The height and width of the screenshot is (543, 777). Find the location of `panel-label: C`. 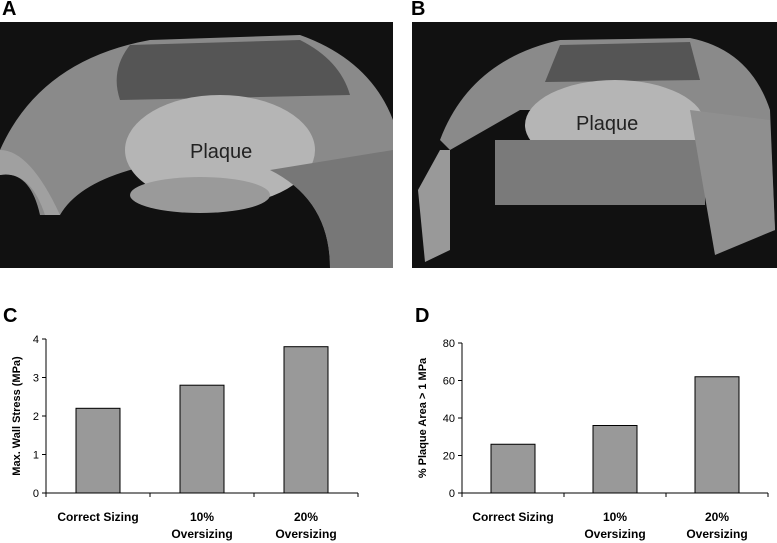

panel-label: C is located at coordinates (10, 316).